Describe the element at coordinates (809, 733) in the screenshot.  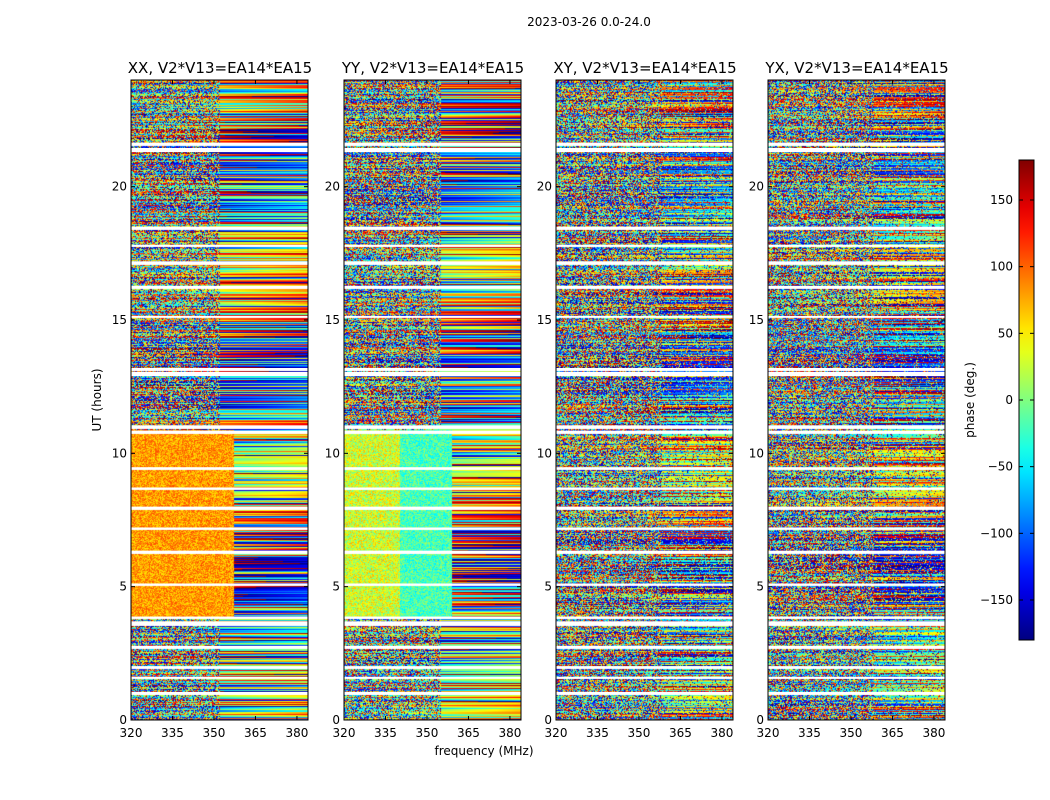
I see `x-tick-label: 335` at that location.